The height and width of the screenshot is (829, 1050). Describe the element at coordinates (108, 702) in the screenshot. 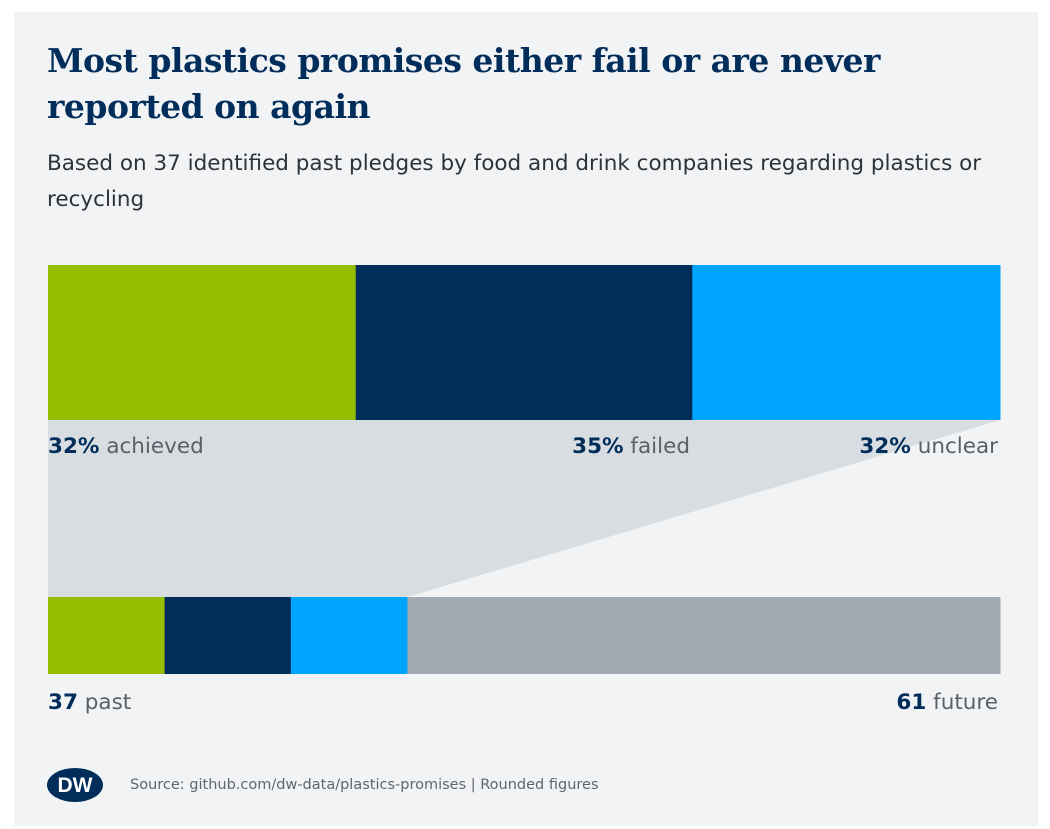

I see `label-past-text: past` at that location.